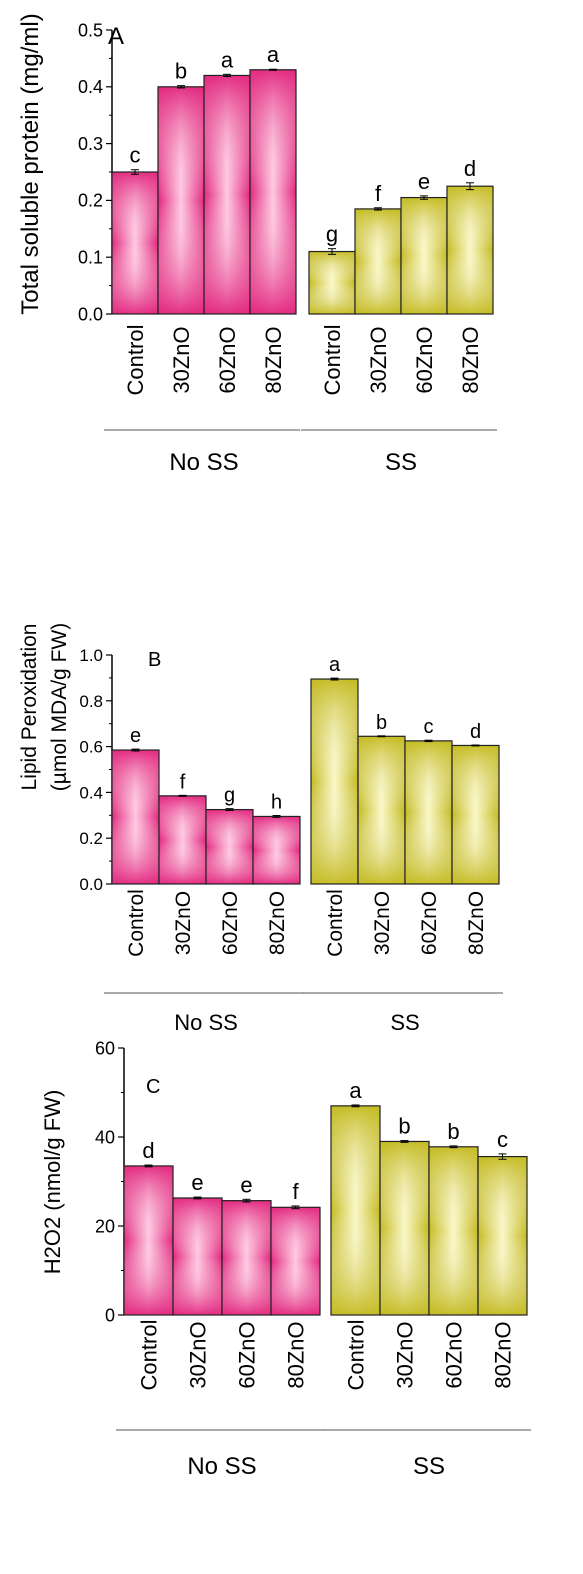  Describe the element at coordinates (154, 660) in the screenshot. I see `panel-label: B` at that location.